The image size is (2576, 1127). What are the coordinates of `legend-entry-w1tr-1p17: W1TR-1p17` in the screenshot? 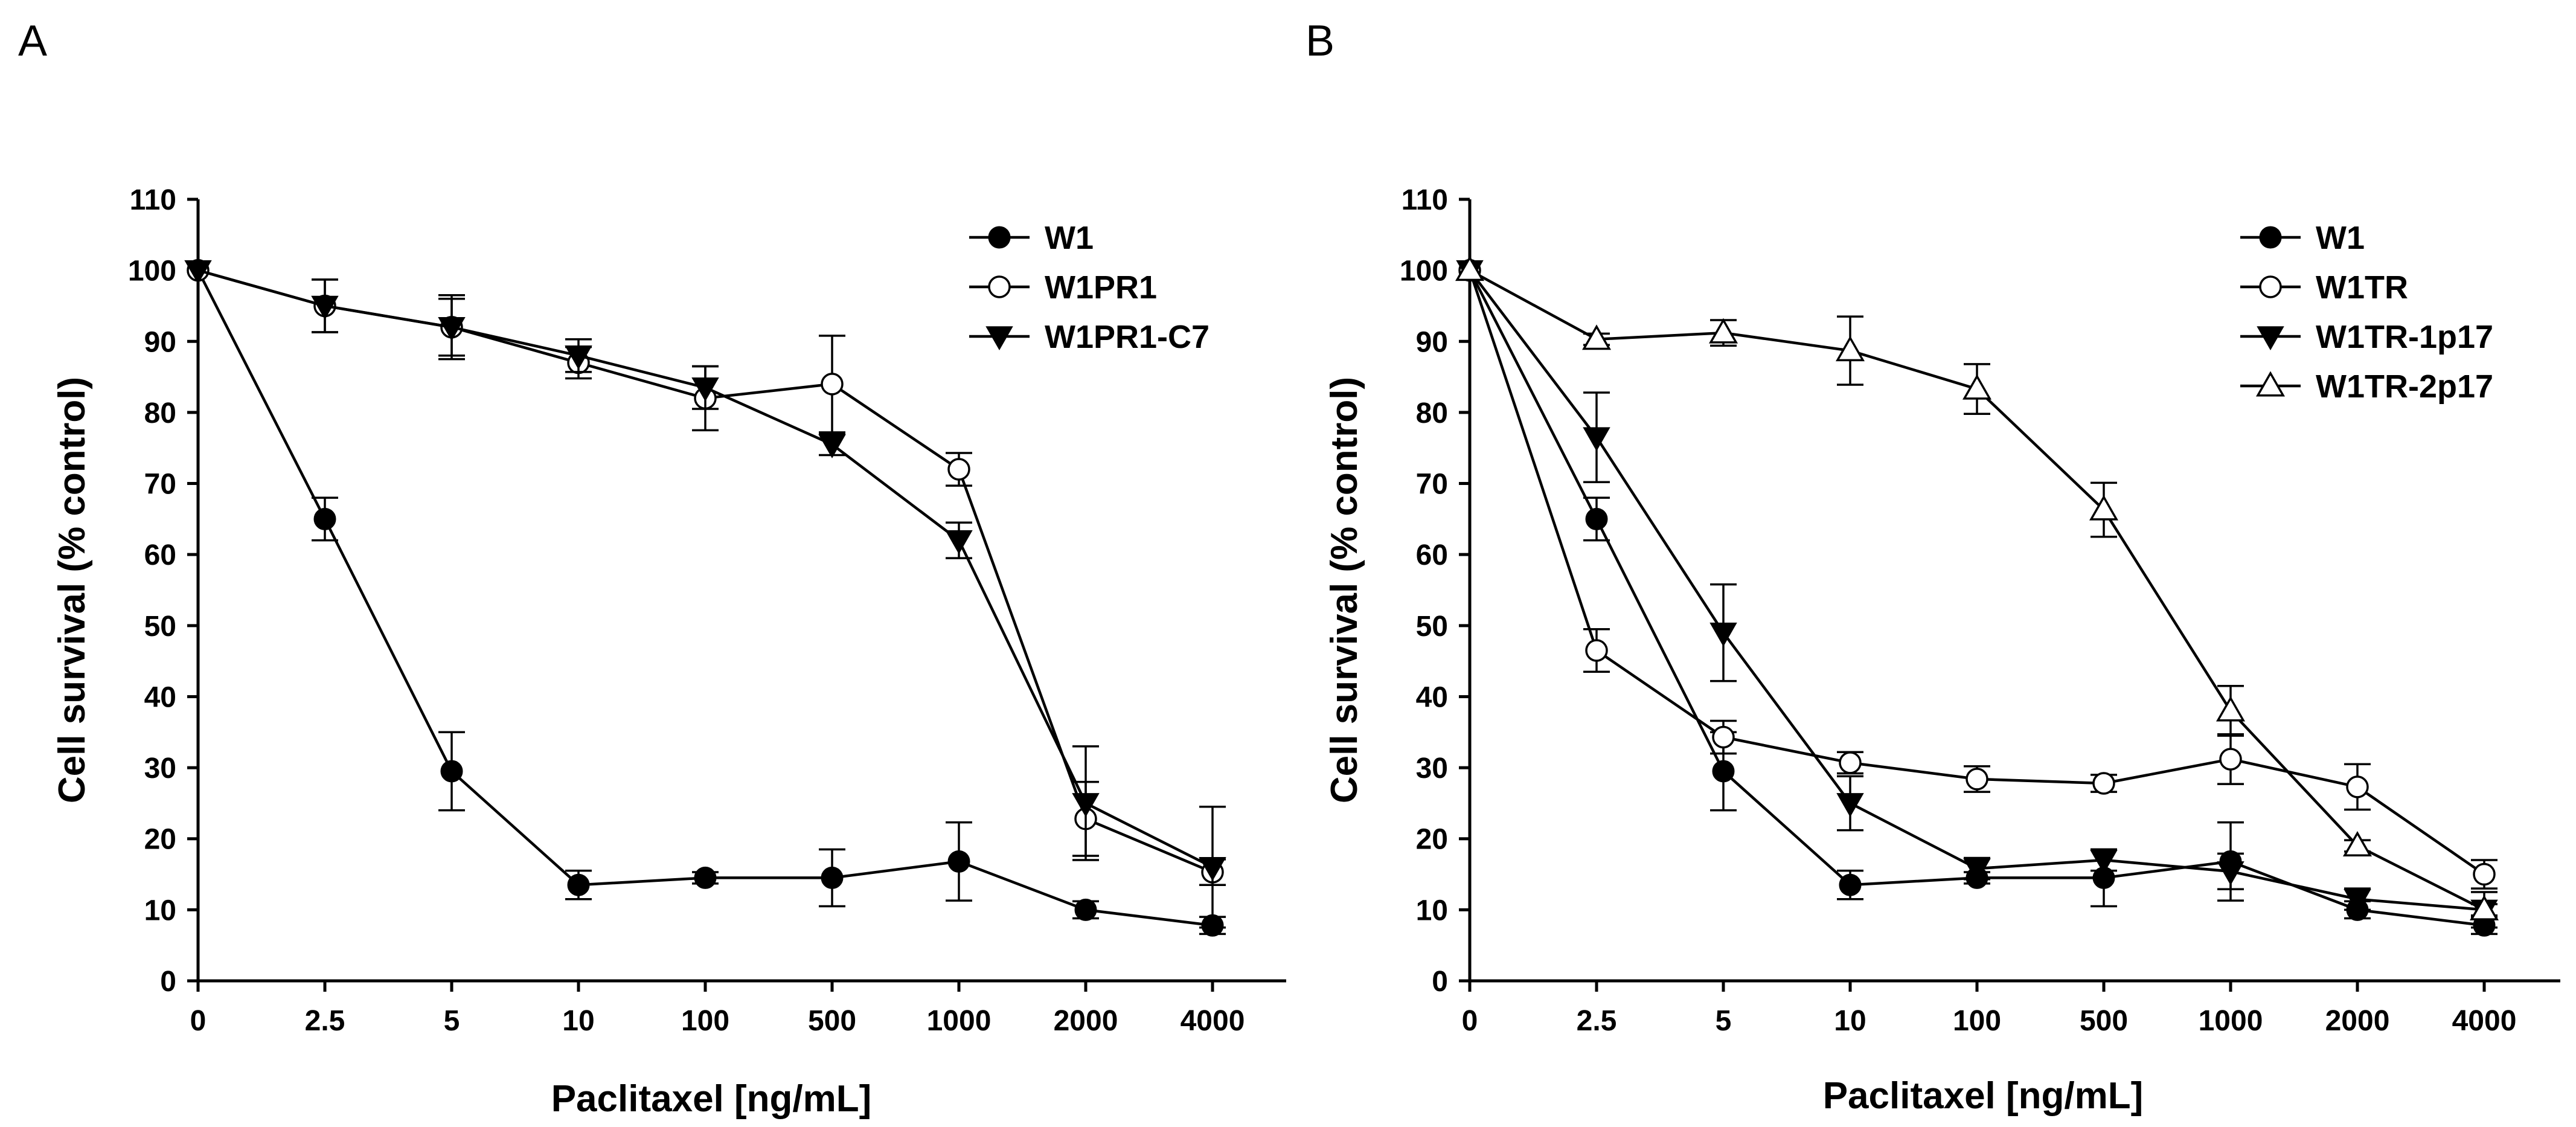 It's located at (2366, 337).